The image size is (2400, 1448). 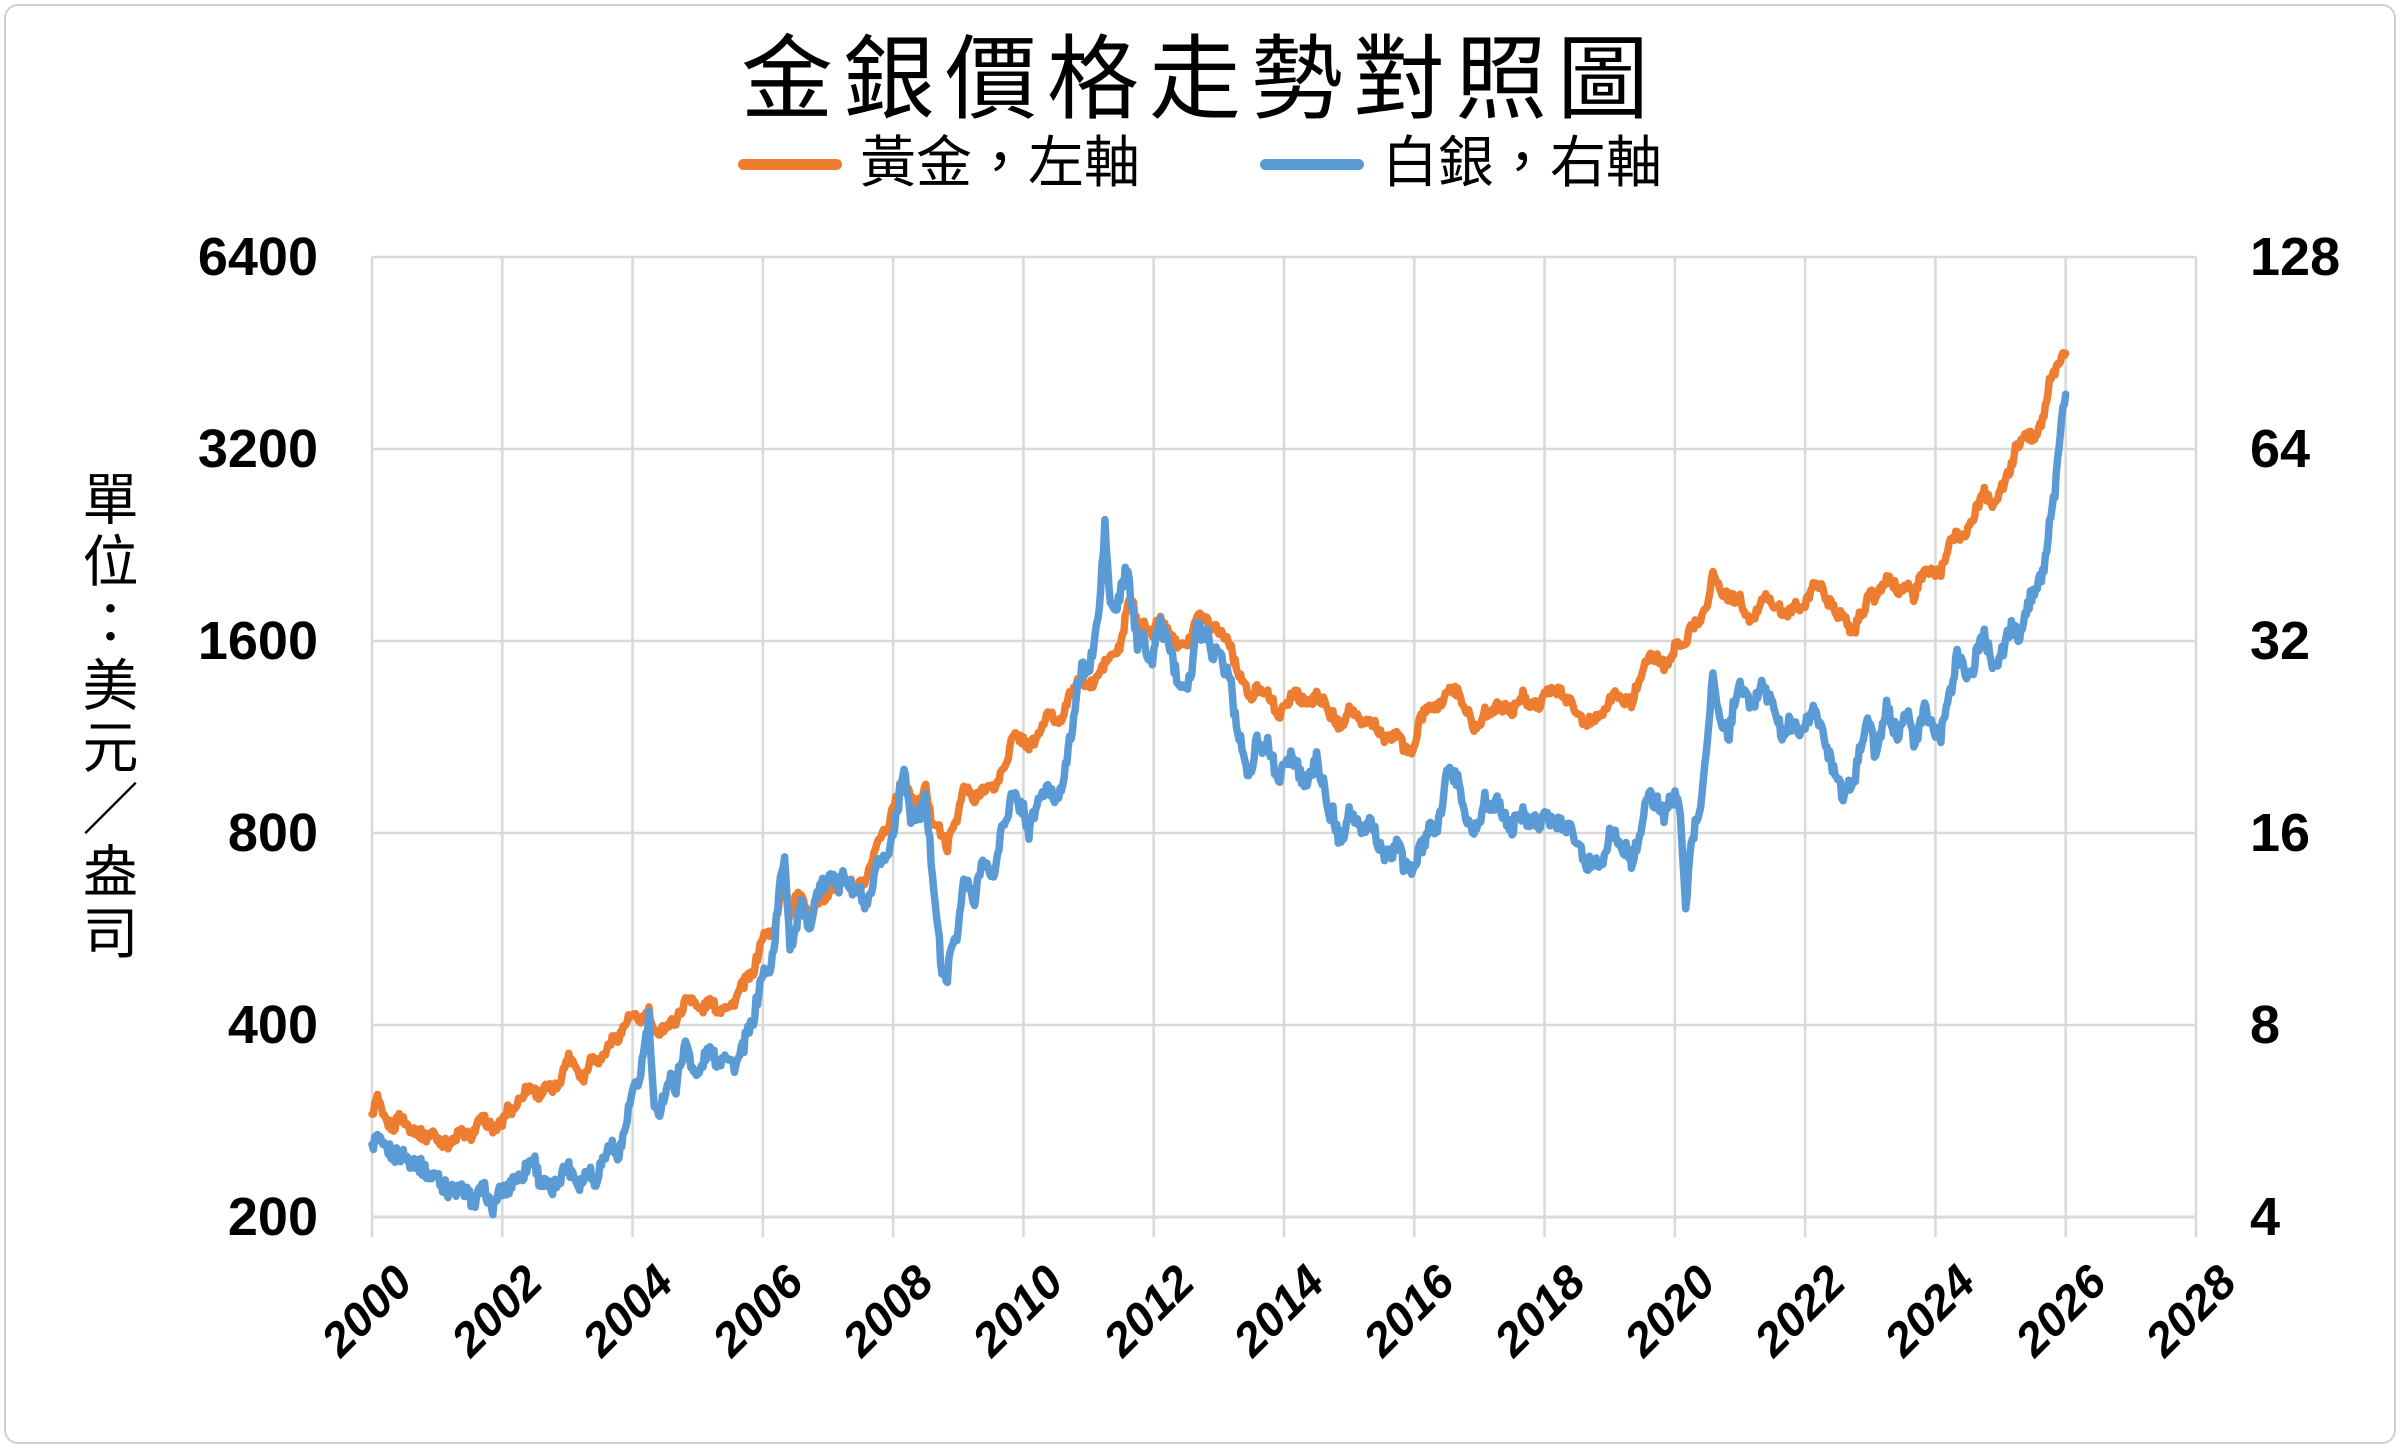 I want to click on legend-label-gold: 黃金，左軸, so click(x=1000, y=164).